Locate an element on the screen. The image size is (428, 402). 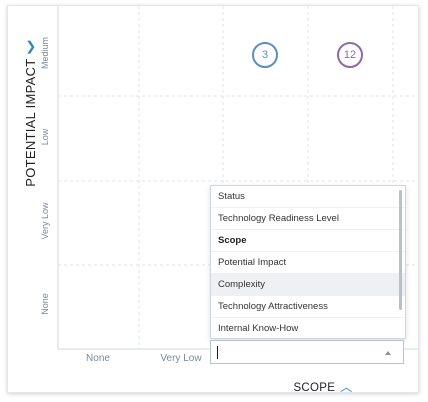
x-tick-very-low: Very Low is located at coordinates (181, 358).